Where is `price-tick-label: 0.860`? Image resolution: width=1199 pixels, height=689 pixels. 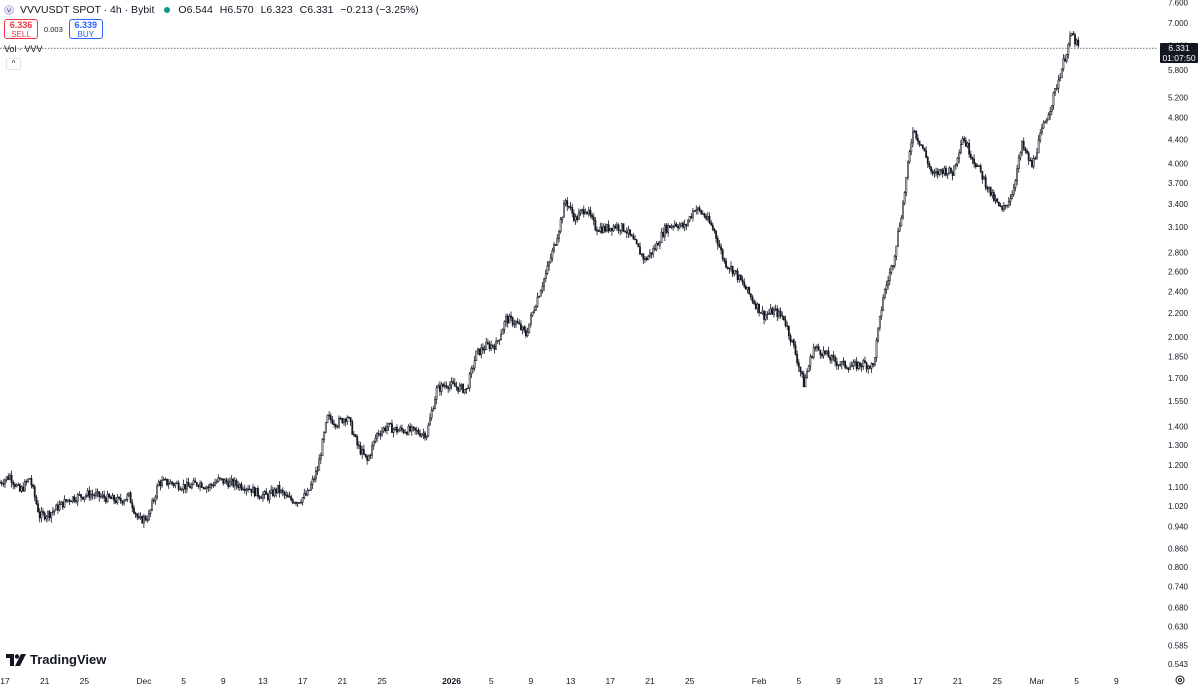
price-tick-label: 0.860 is located at coordinates (1178, 549).